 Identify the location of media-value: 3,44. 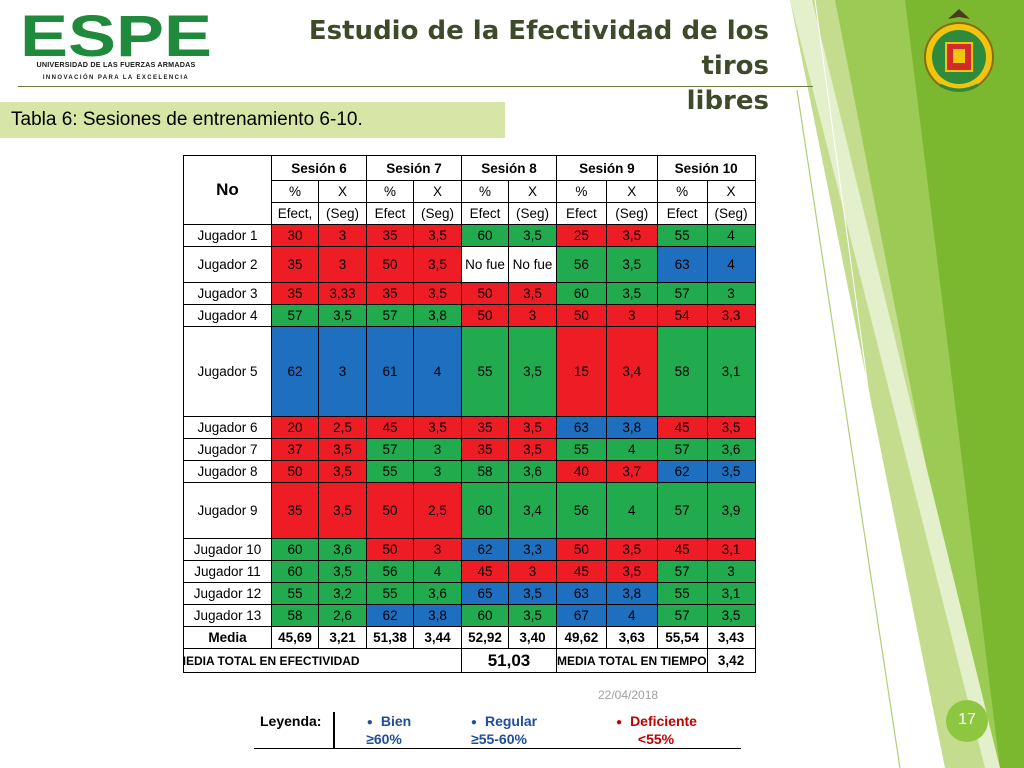
(437, 637).